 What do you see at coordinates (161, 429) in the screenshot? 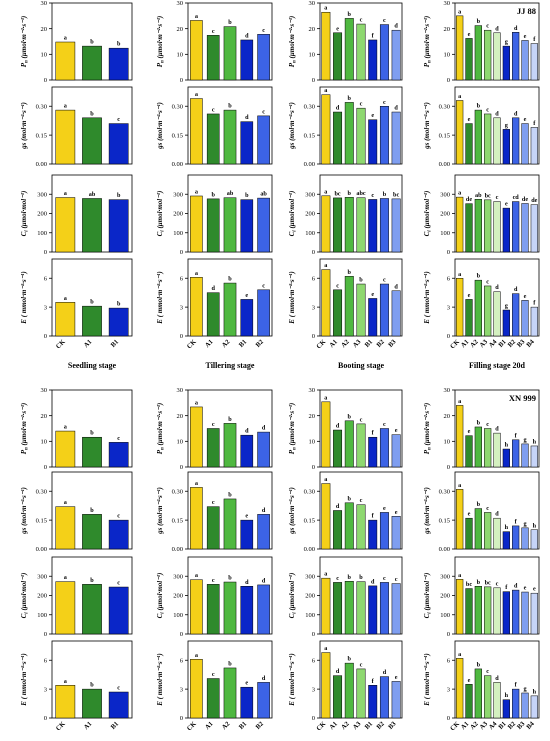
I see `y-axis-label: Pn (μmol·m⁻²·s⁻¹)` at bounding box center [161, 429].